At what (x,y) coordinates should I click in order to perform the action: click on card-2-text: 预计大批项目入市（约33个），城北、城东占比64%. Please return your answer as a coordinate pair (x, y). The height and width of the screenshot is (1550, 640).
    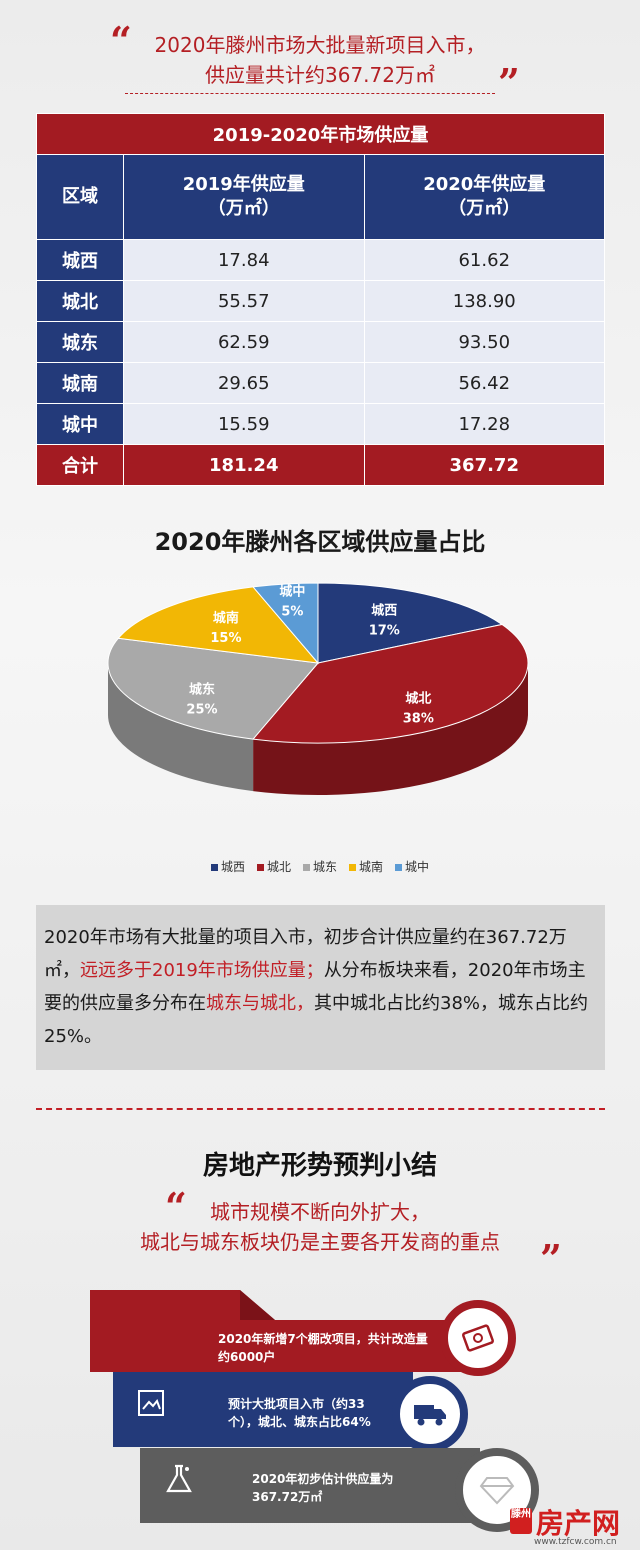
    Looking at the image, I should click on (299, 1413).